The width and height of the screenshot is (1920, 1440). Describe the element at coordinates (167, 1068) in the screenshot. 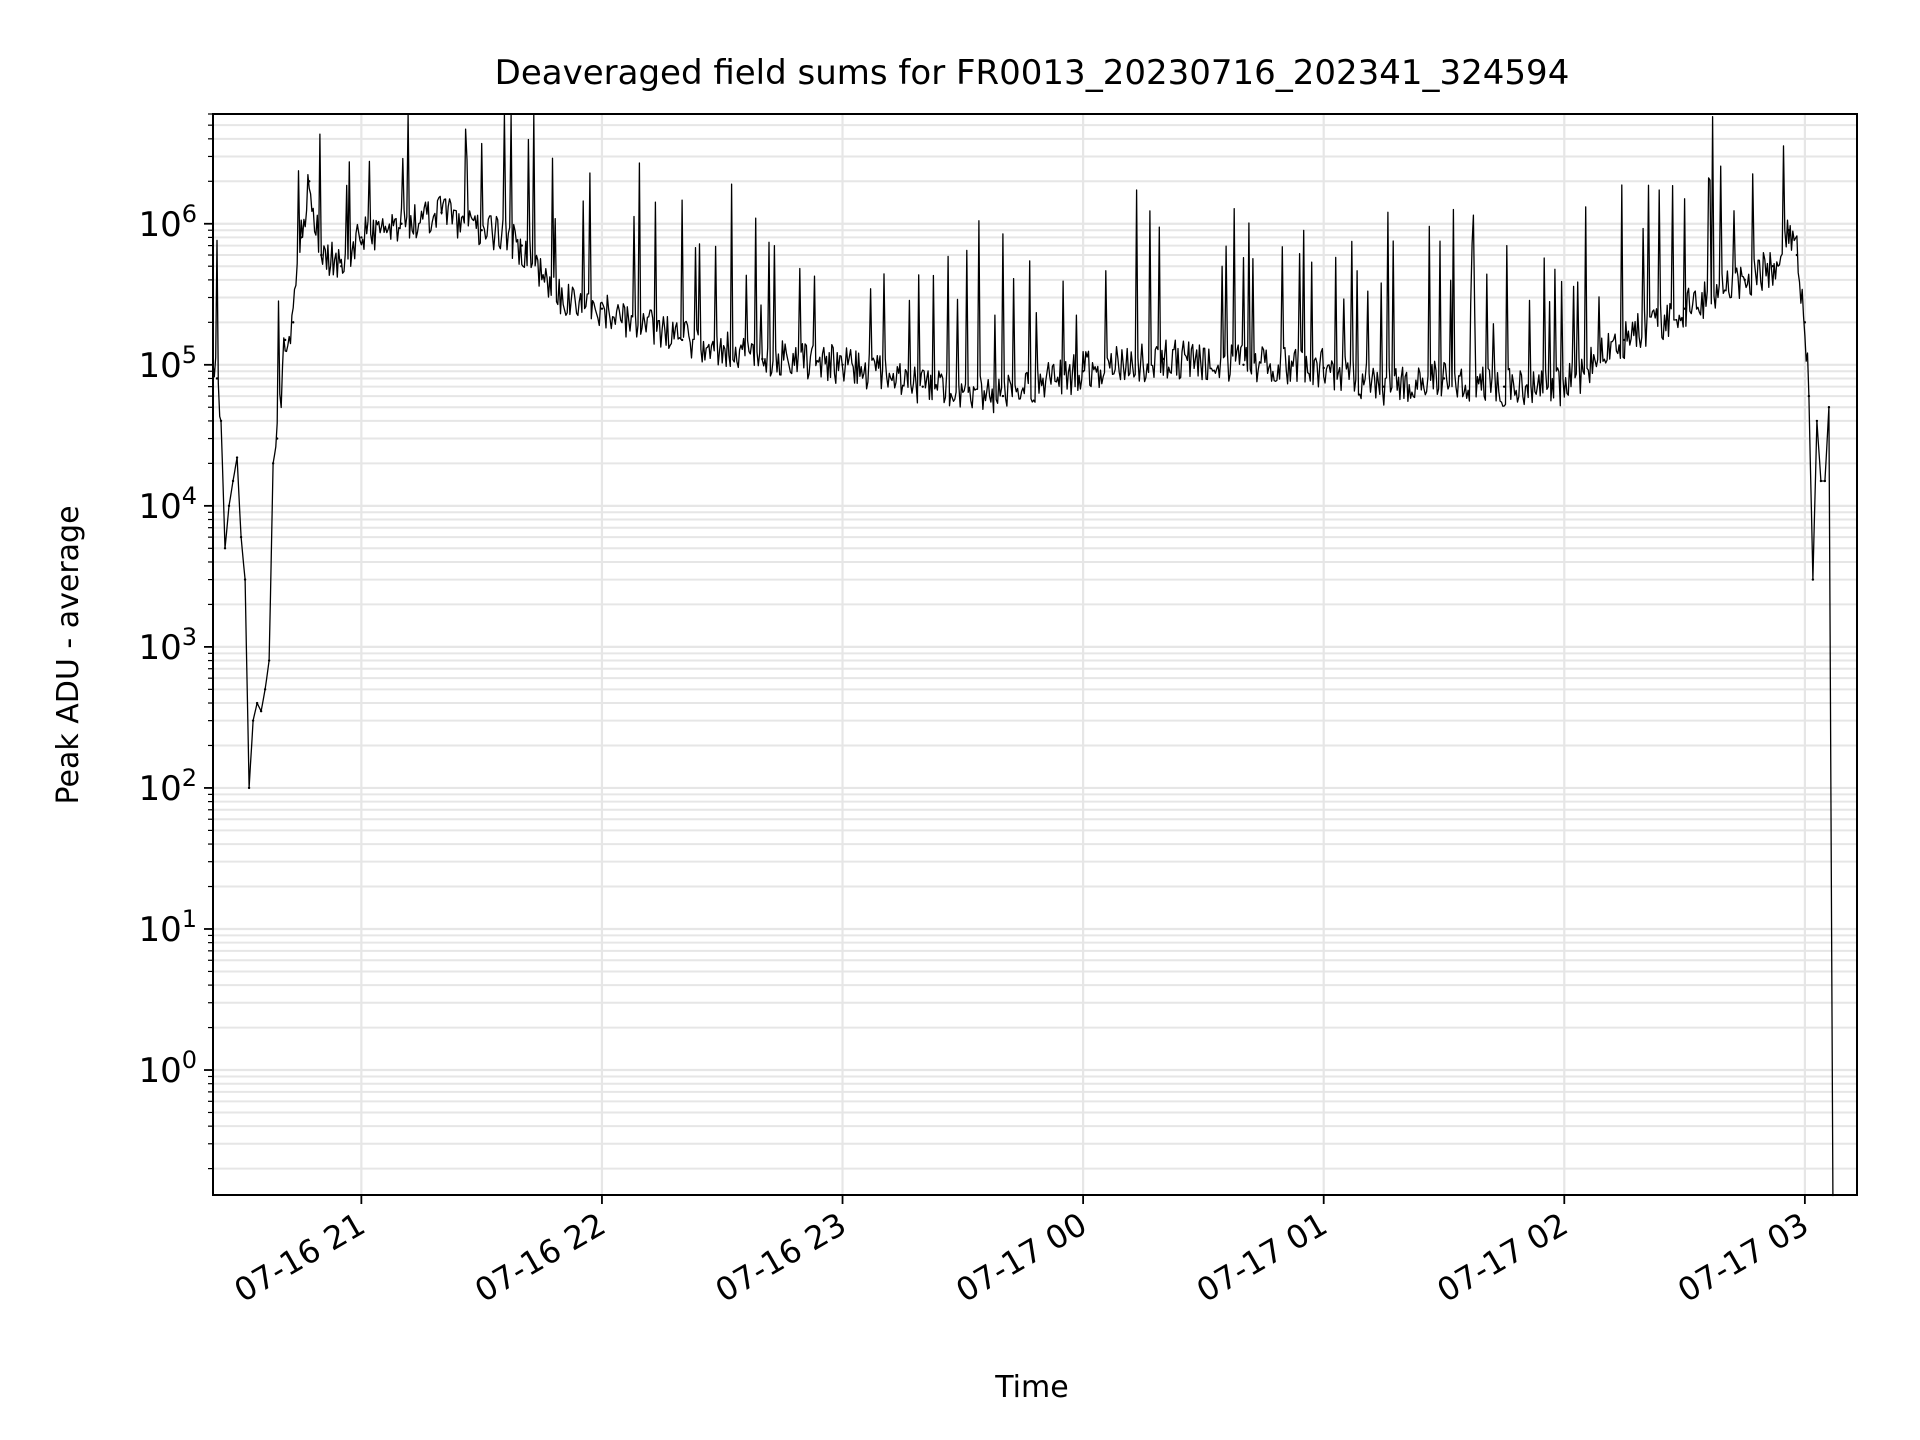

I see `y-tick-label: 10⁰` at that location.